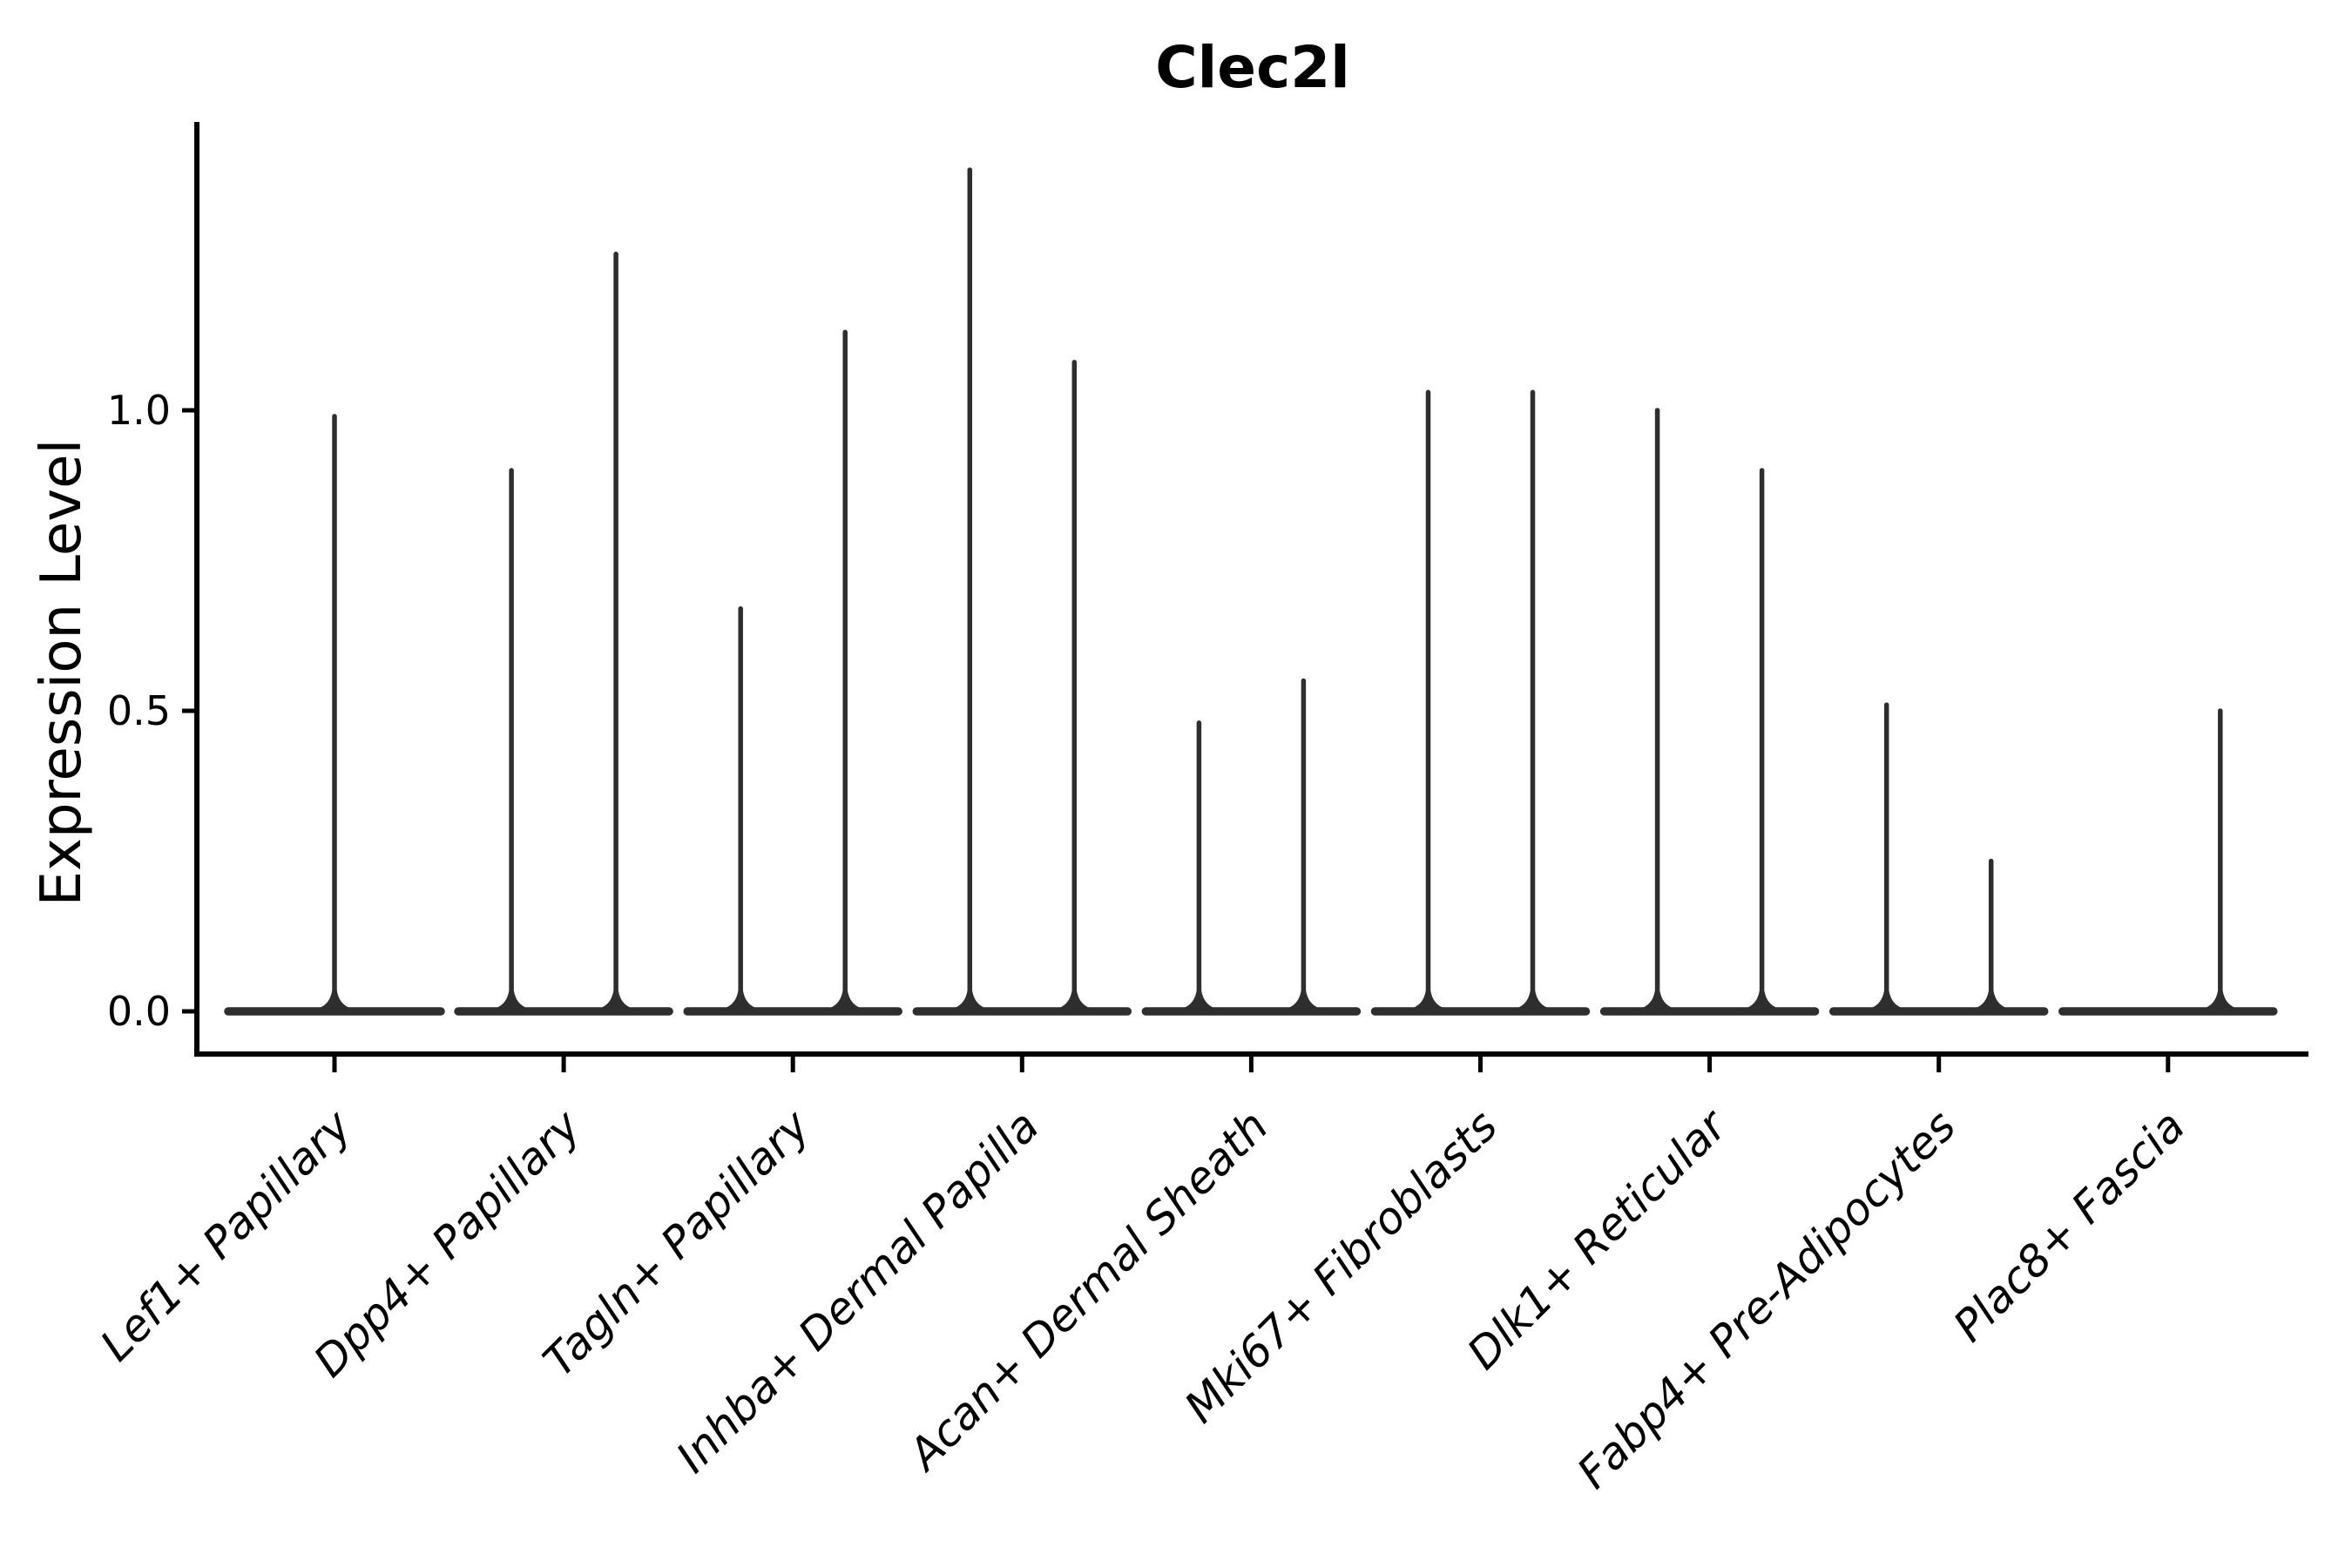 The image size is (2352, 1568). Describe the element at coordinates (62, 673) in the screenshot. I see `y-axis-label: Expression Level` at that location.